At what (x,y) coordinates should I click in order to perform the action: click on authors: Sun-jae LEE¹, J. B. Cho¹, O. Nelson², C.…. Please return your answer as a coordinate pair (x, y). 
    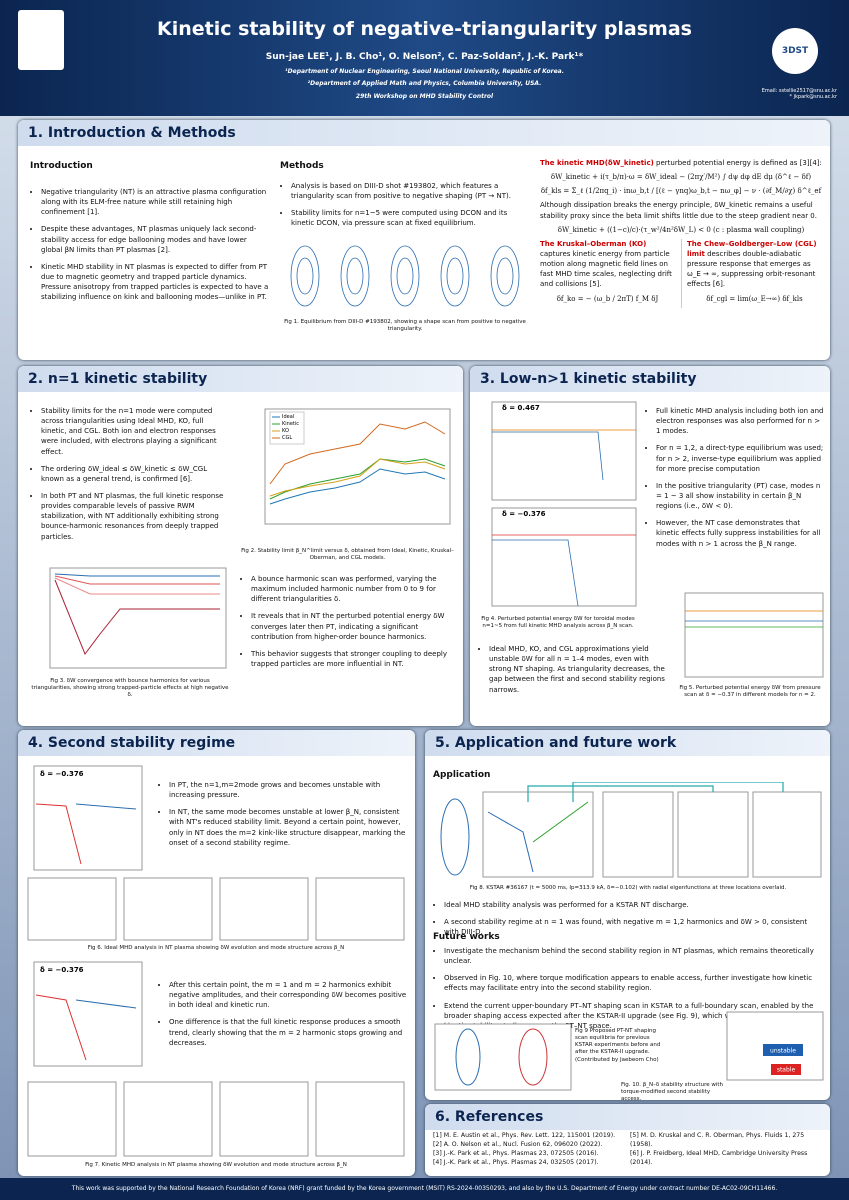
    Looking at the image, I should click on (424, 57).